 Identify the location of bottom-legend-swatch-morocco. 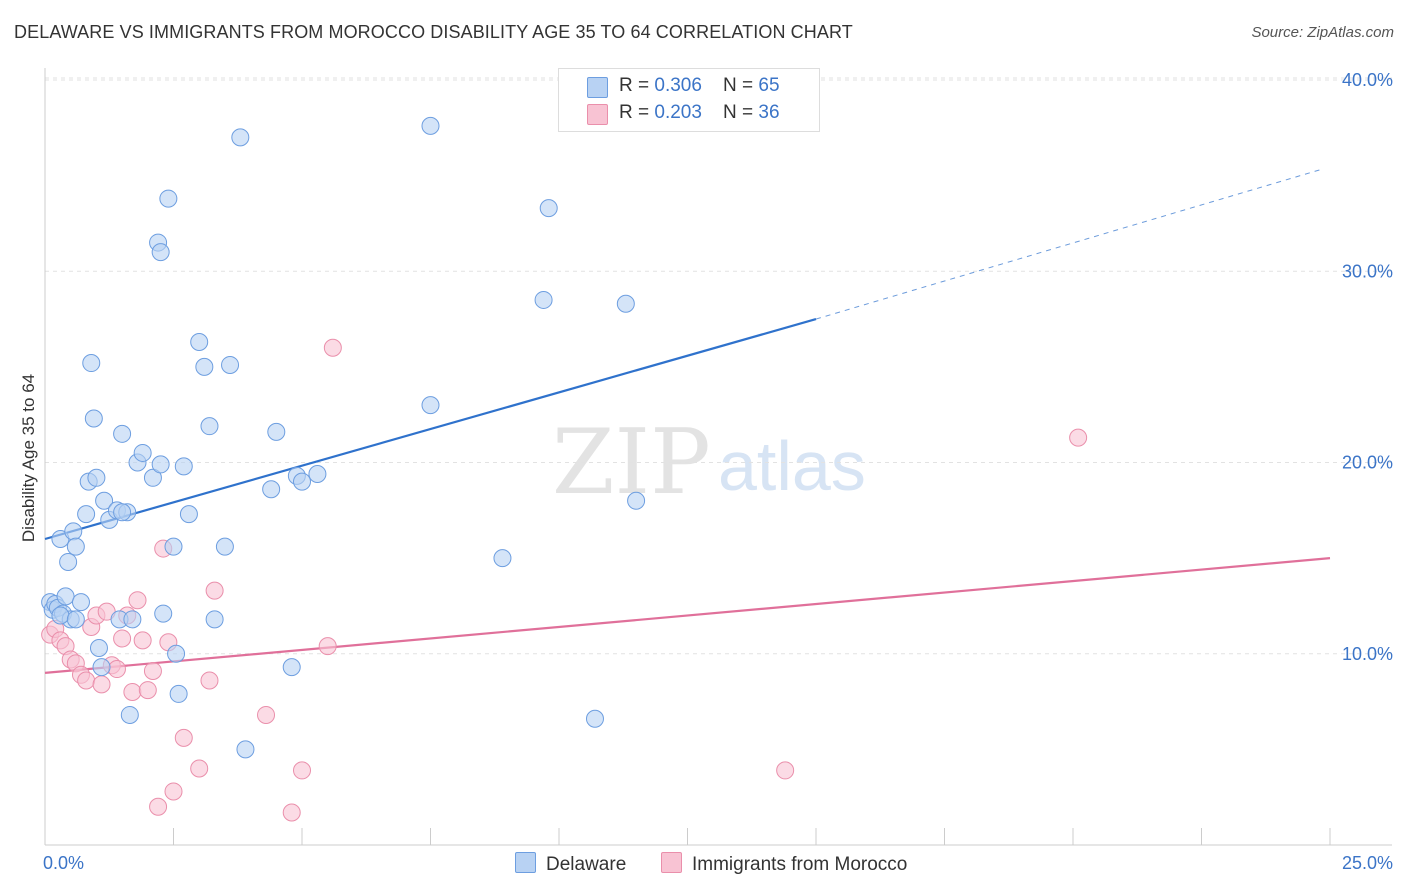
(671, 862).